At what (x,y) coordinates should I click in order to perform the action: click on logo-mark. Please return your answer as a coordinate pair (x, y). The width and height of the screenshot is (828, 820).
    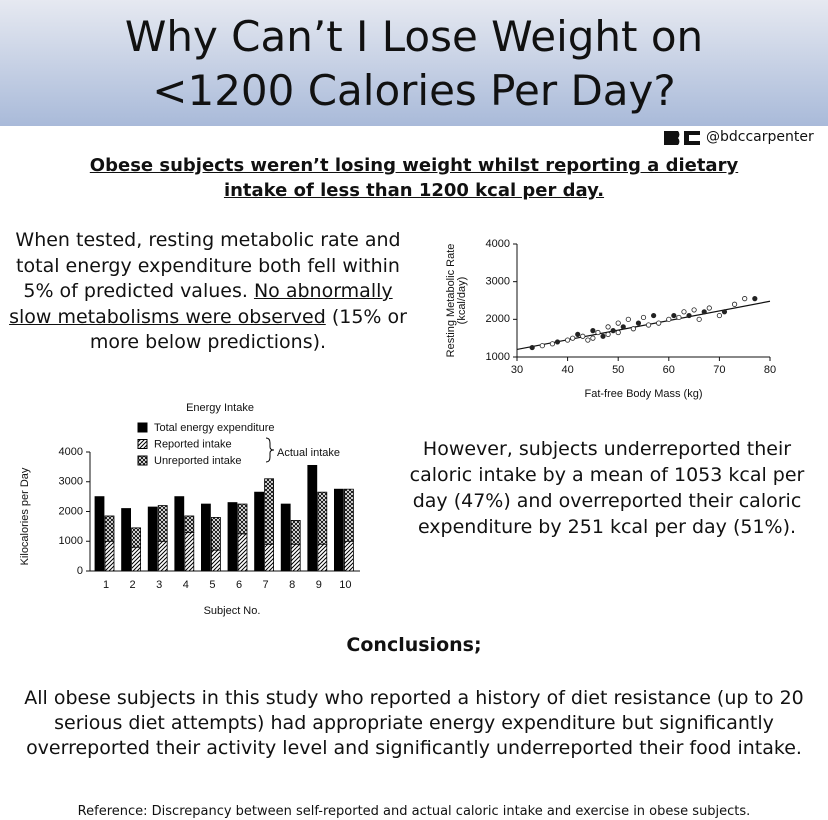
    Looking at the image, I should click on (682, 138).